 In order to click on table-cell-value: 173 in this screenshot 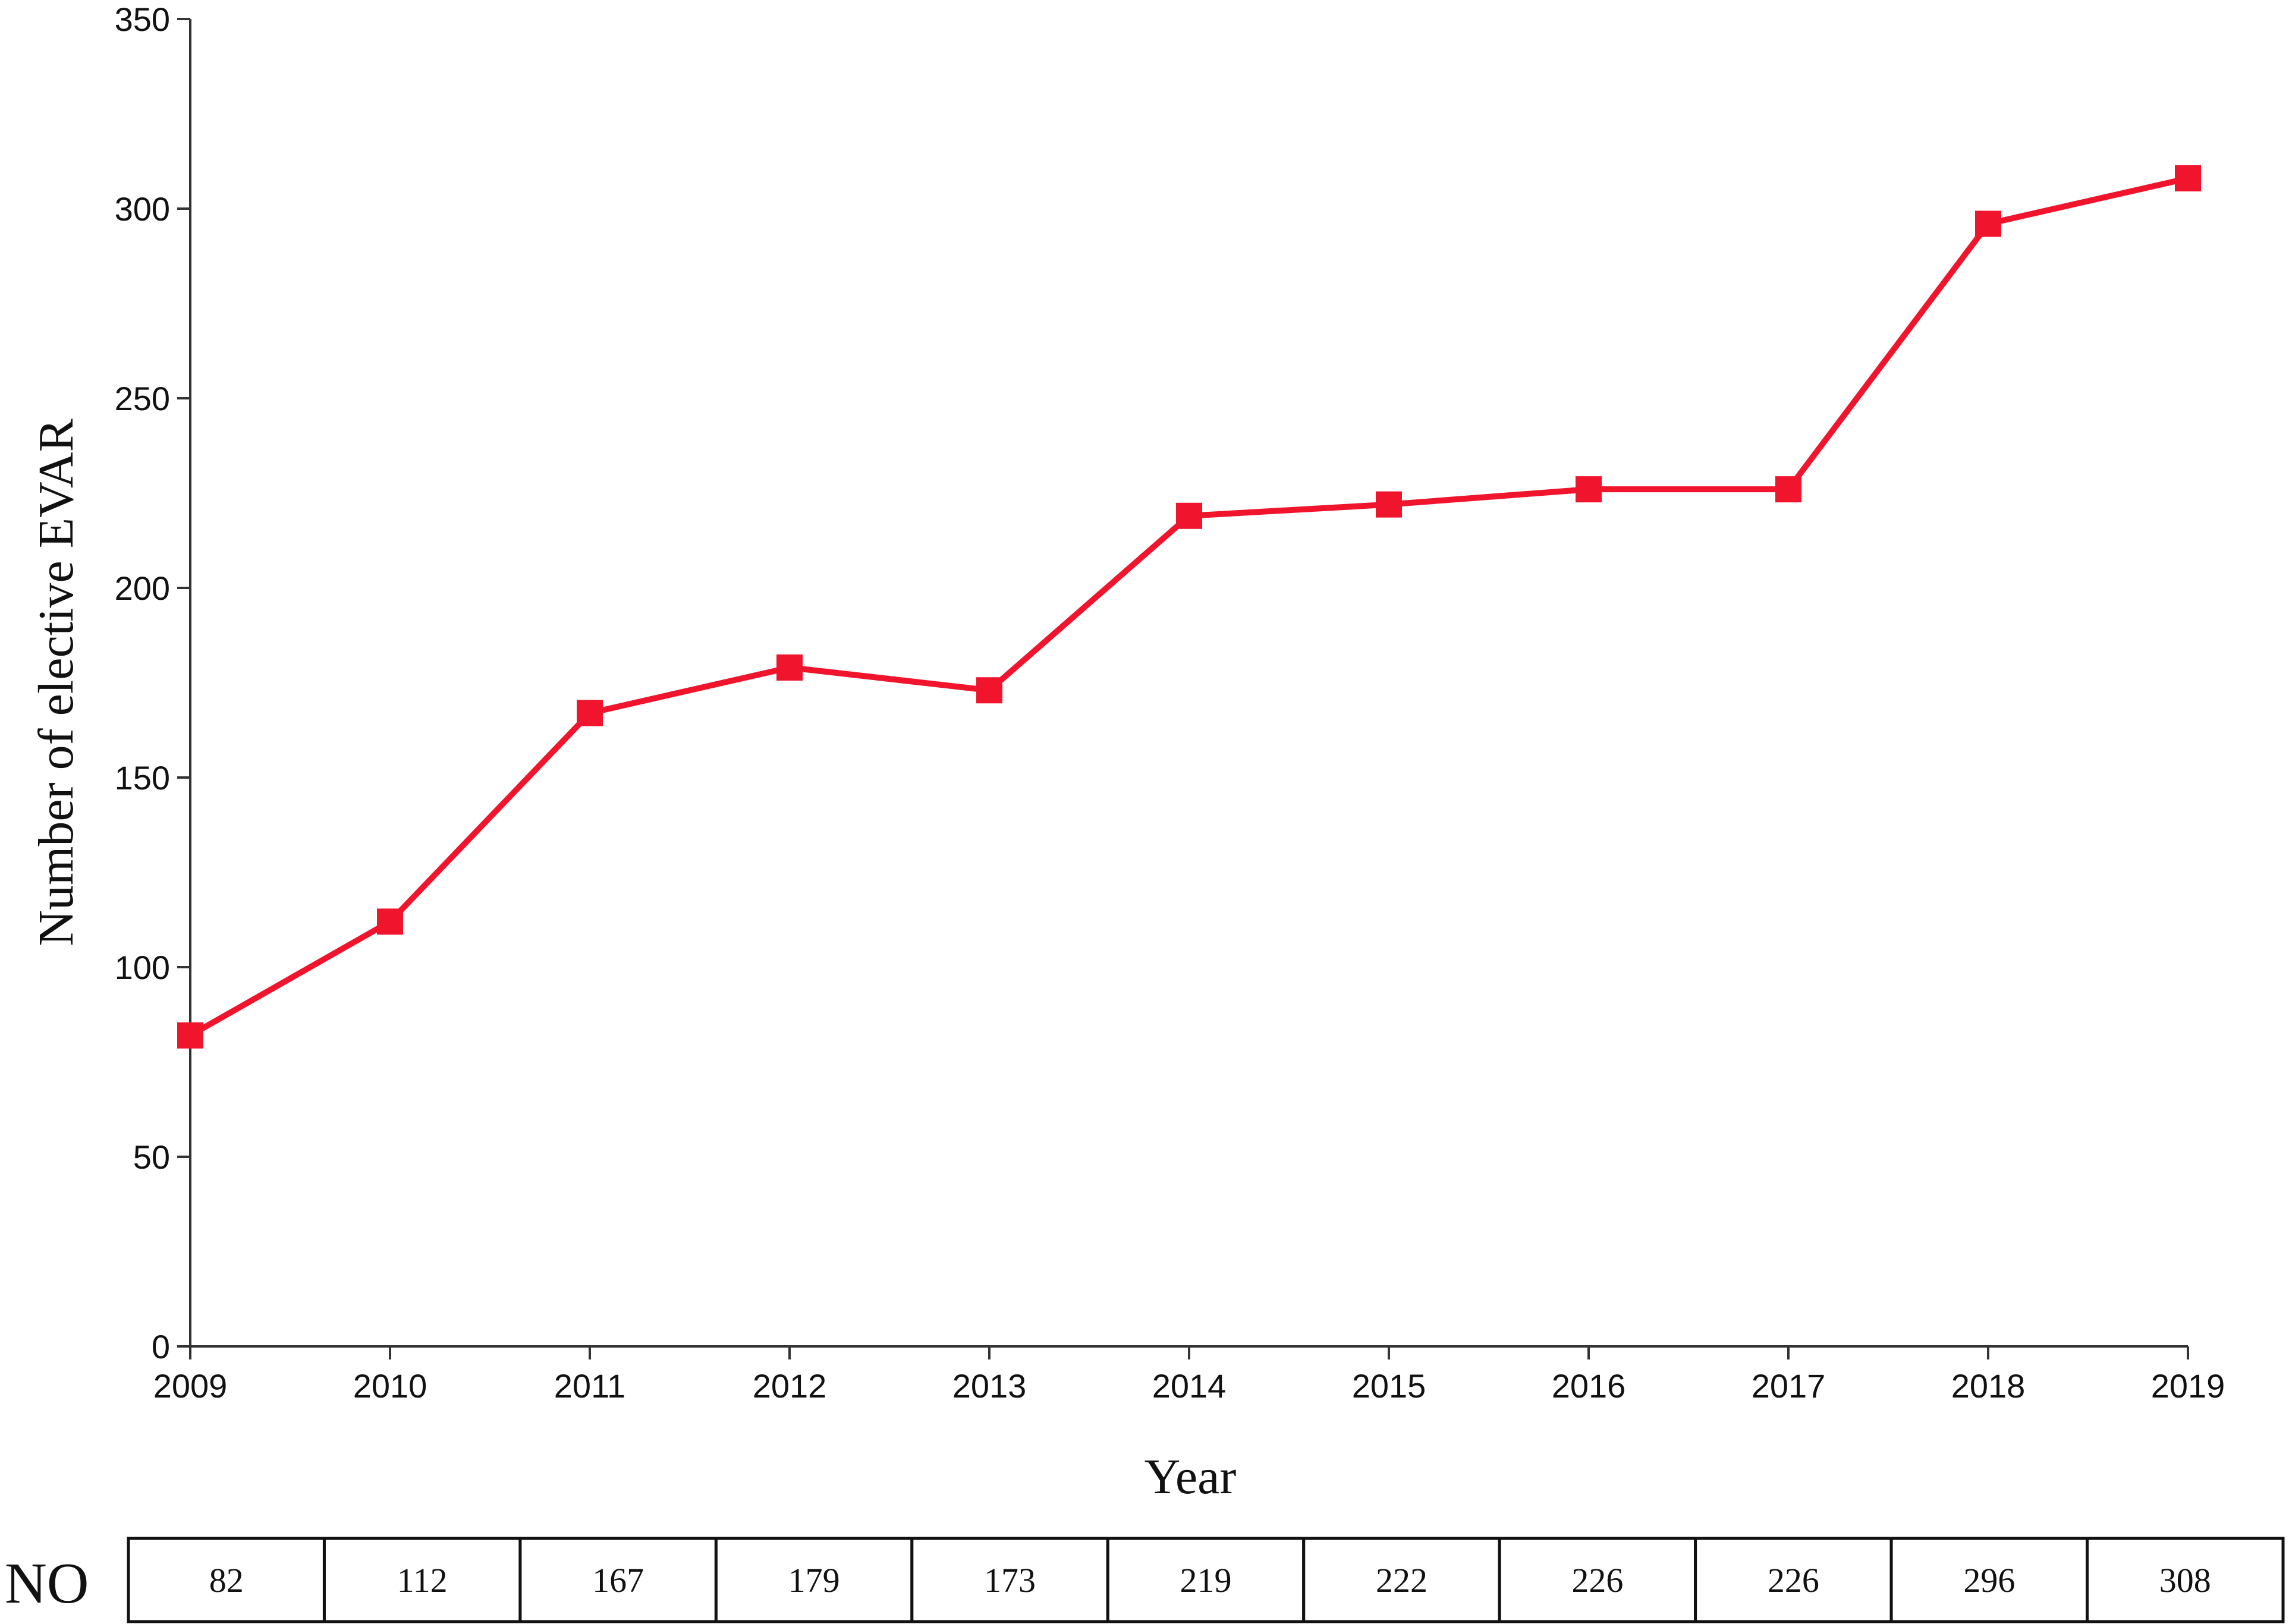, I will do `click(1010, 1580)`.